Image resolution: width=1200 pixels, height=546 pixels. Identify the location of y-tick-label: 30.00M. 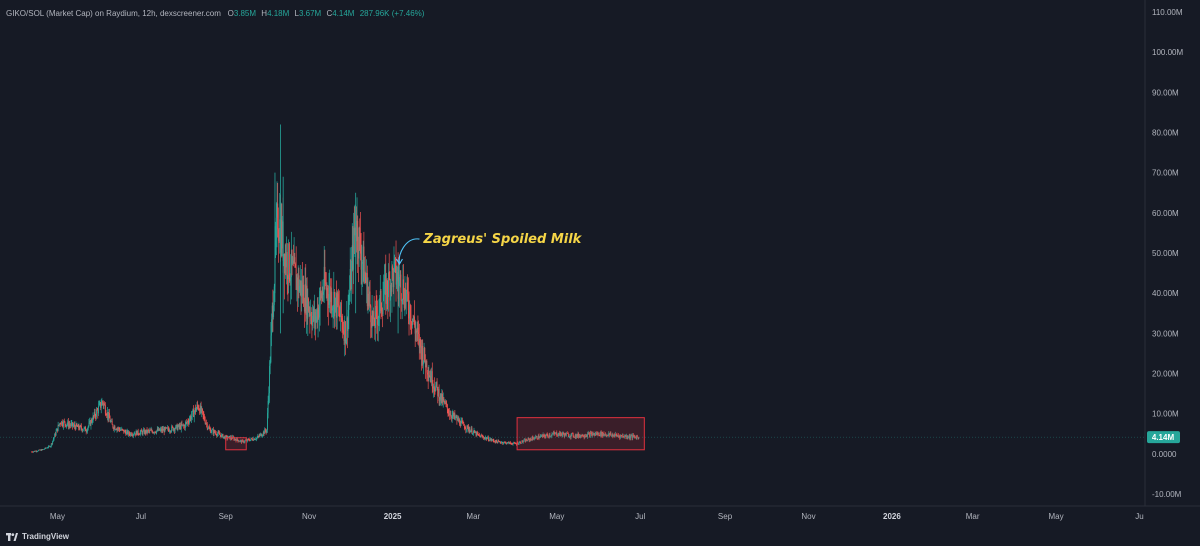
(1165, 333).